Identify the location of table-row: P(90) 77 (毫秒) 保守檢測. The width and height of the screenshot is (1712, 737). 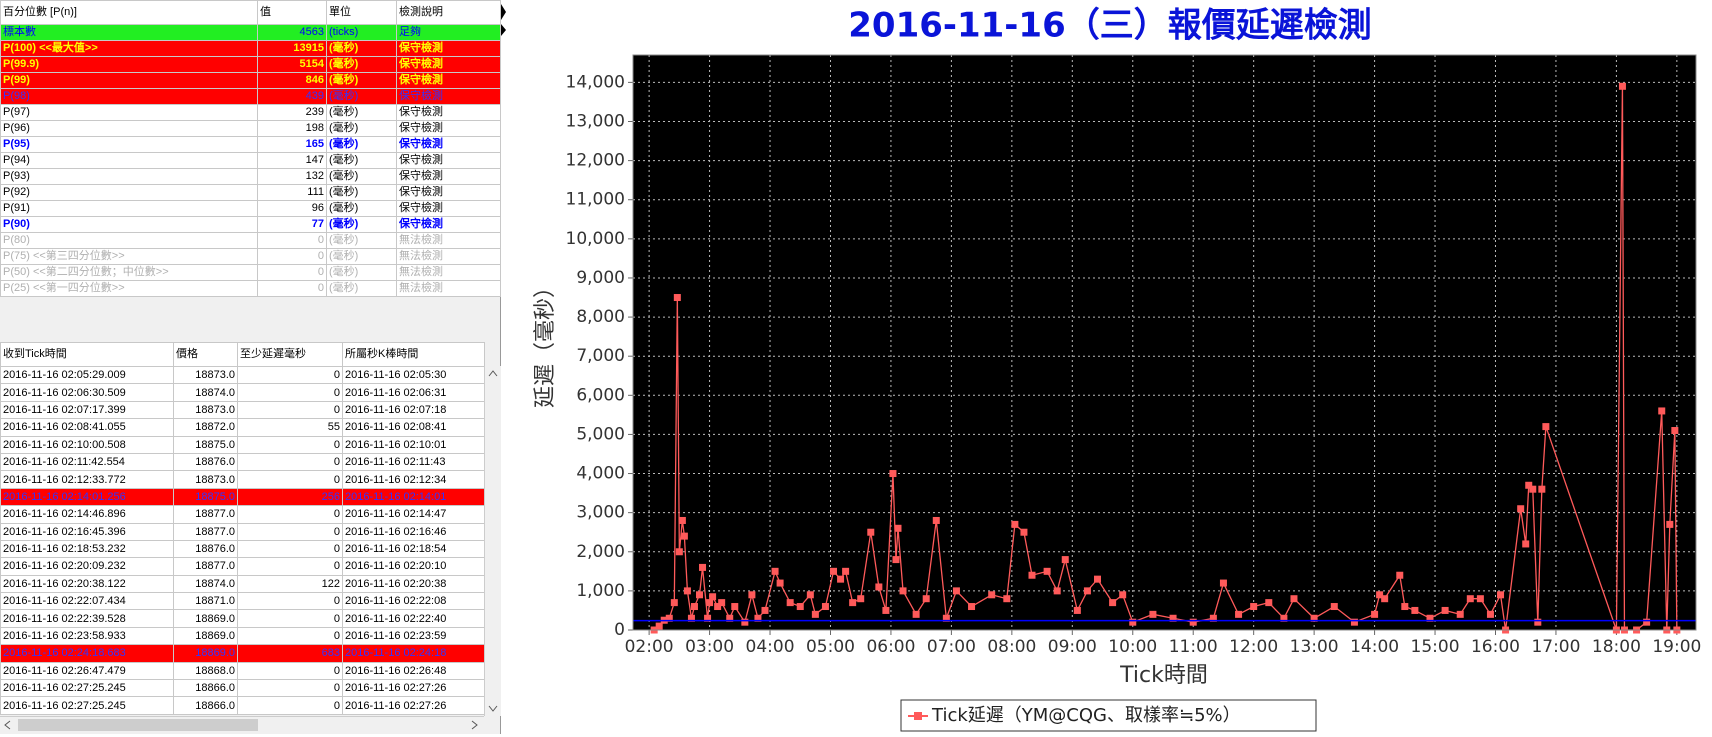
(250, 224).